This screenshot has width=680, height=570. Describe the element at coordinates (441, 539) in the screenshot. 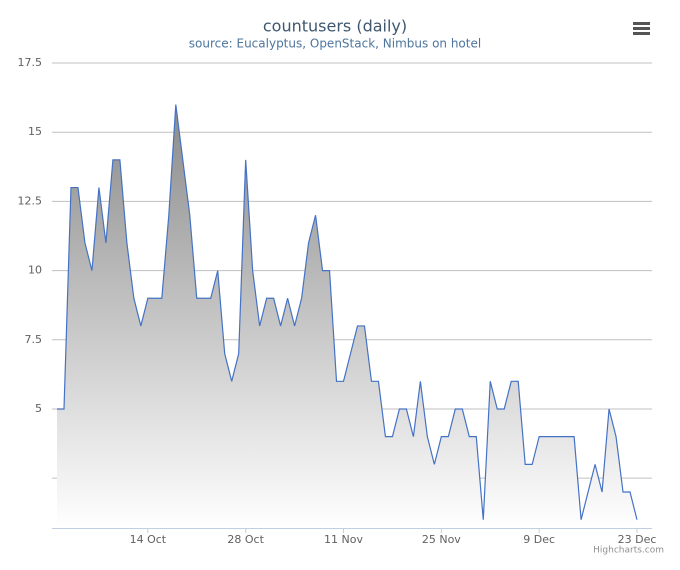

I see `x-tick-label: 25 Nov` at that location.